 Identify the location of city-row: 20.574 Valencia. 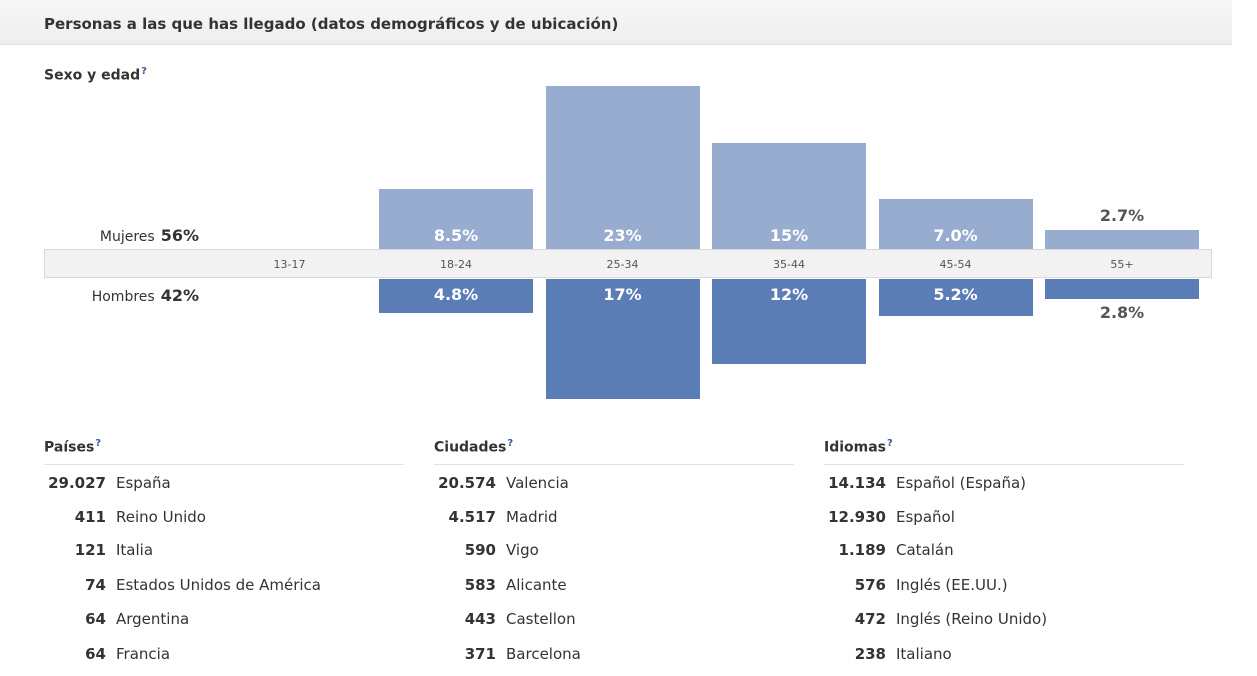
(614, 484).